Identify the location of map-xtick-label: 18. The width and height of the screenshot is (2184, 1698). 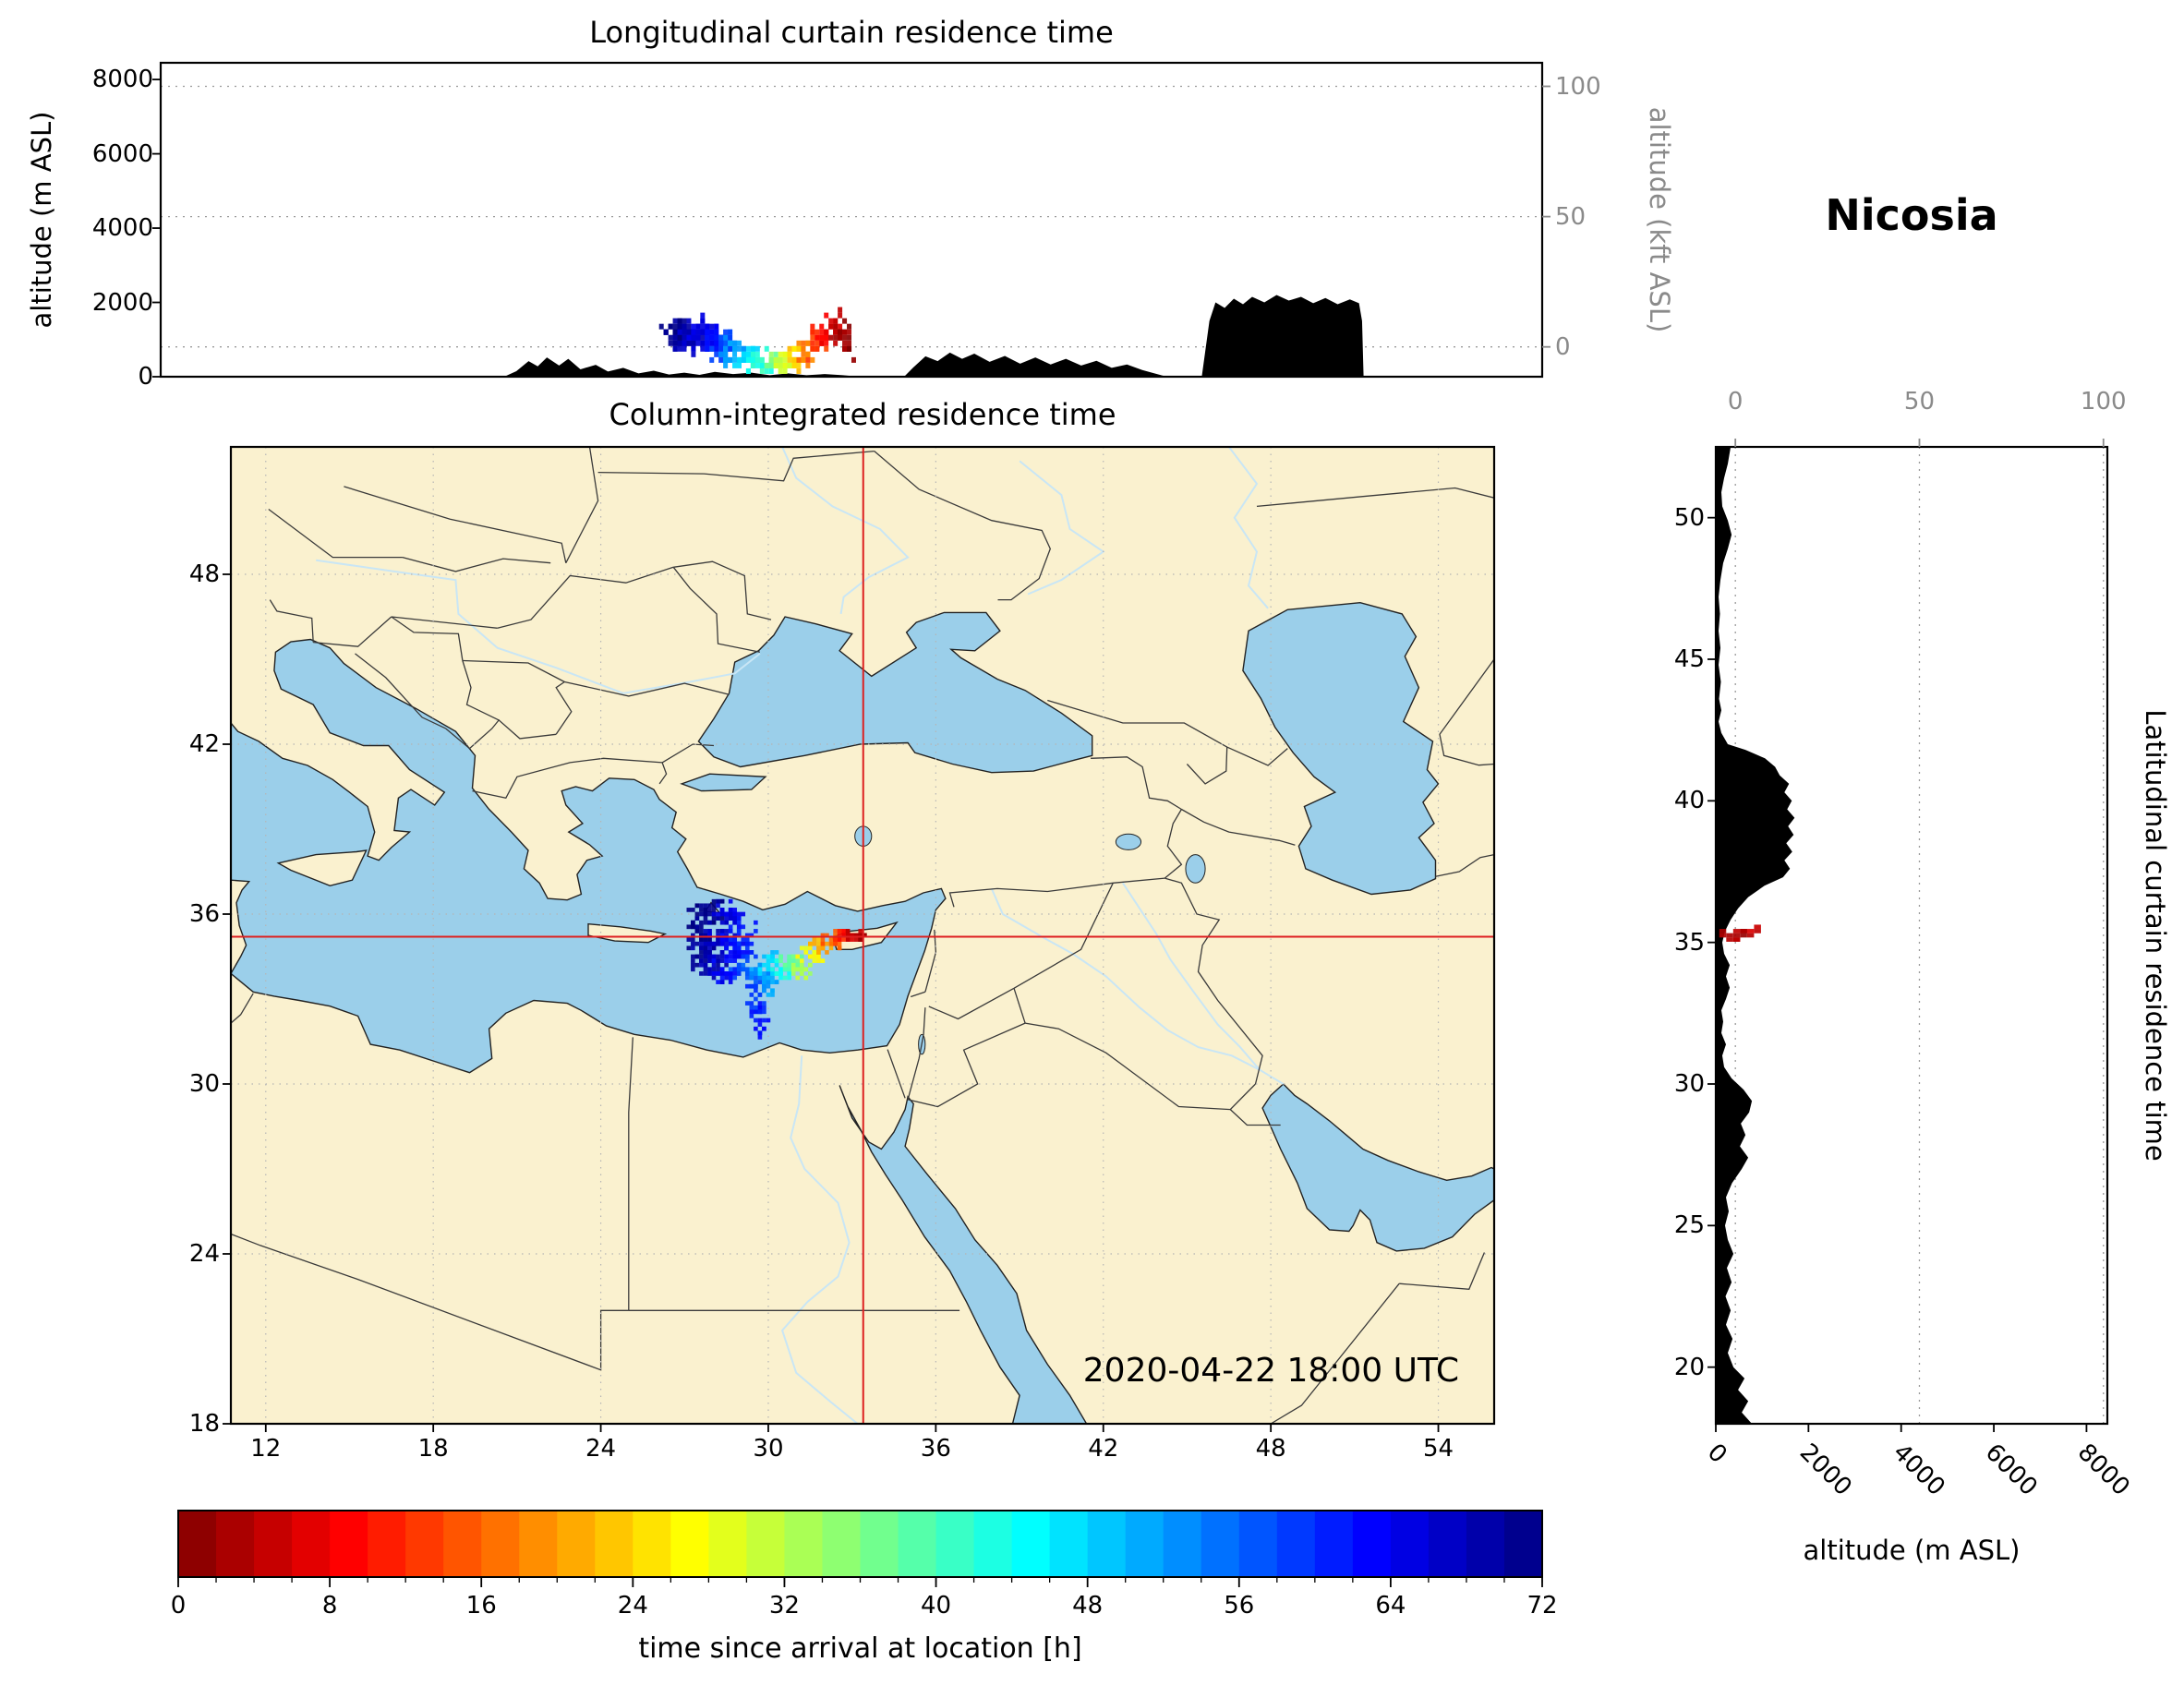
(433, 1449).